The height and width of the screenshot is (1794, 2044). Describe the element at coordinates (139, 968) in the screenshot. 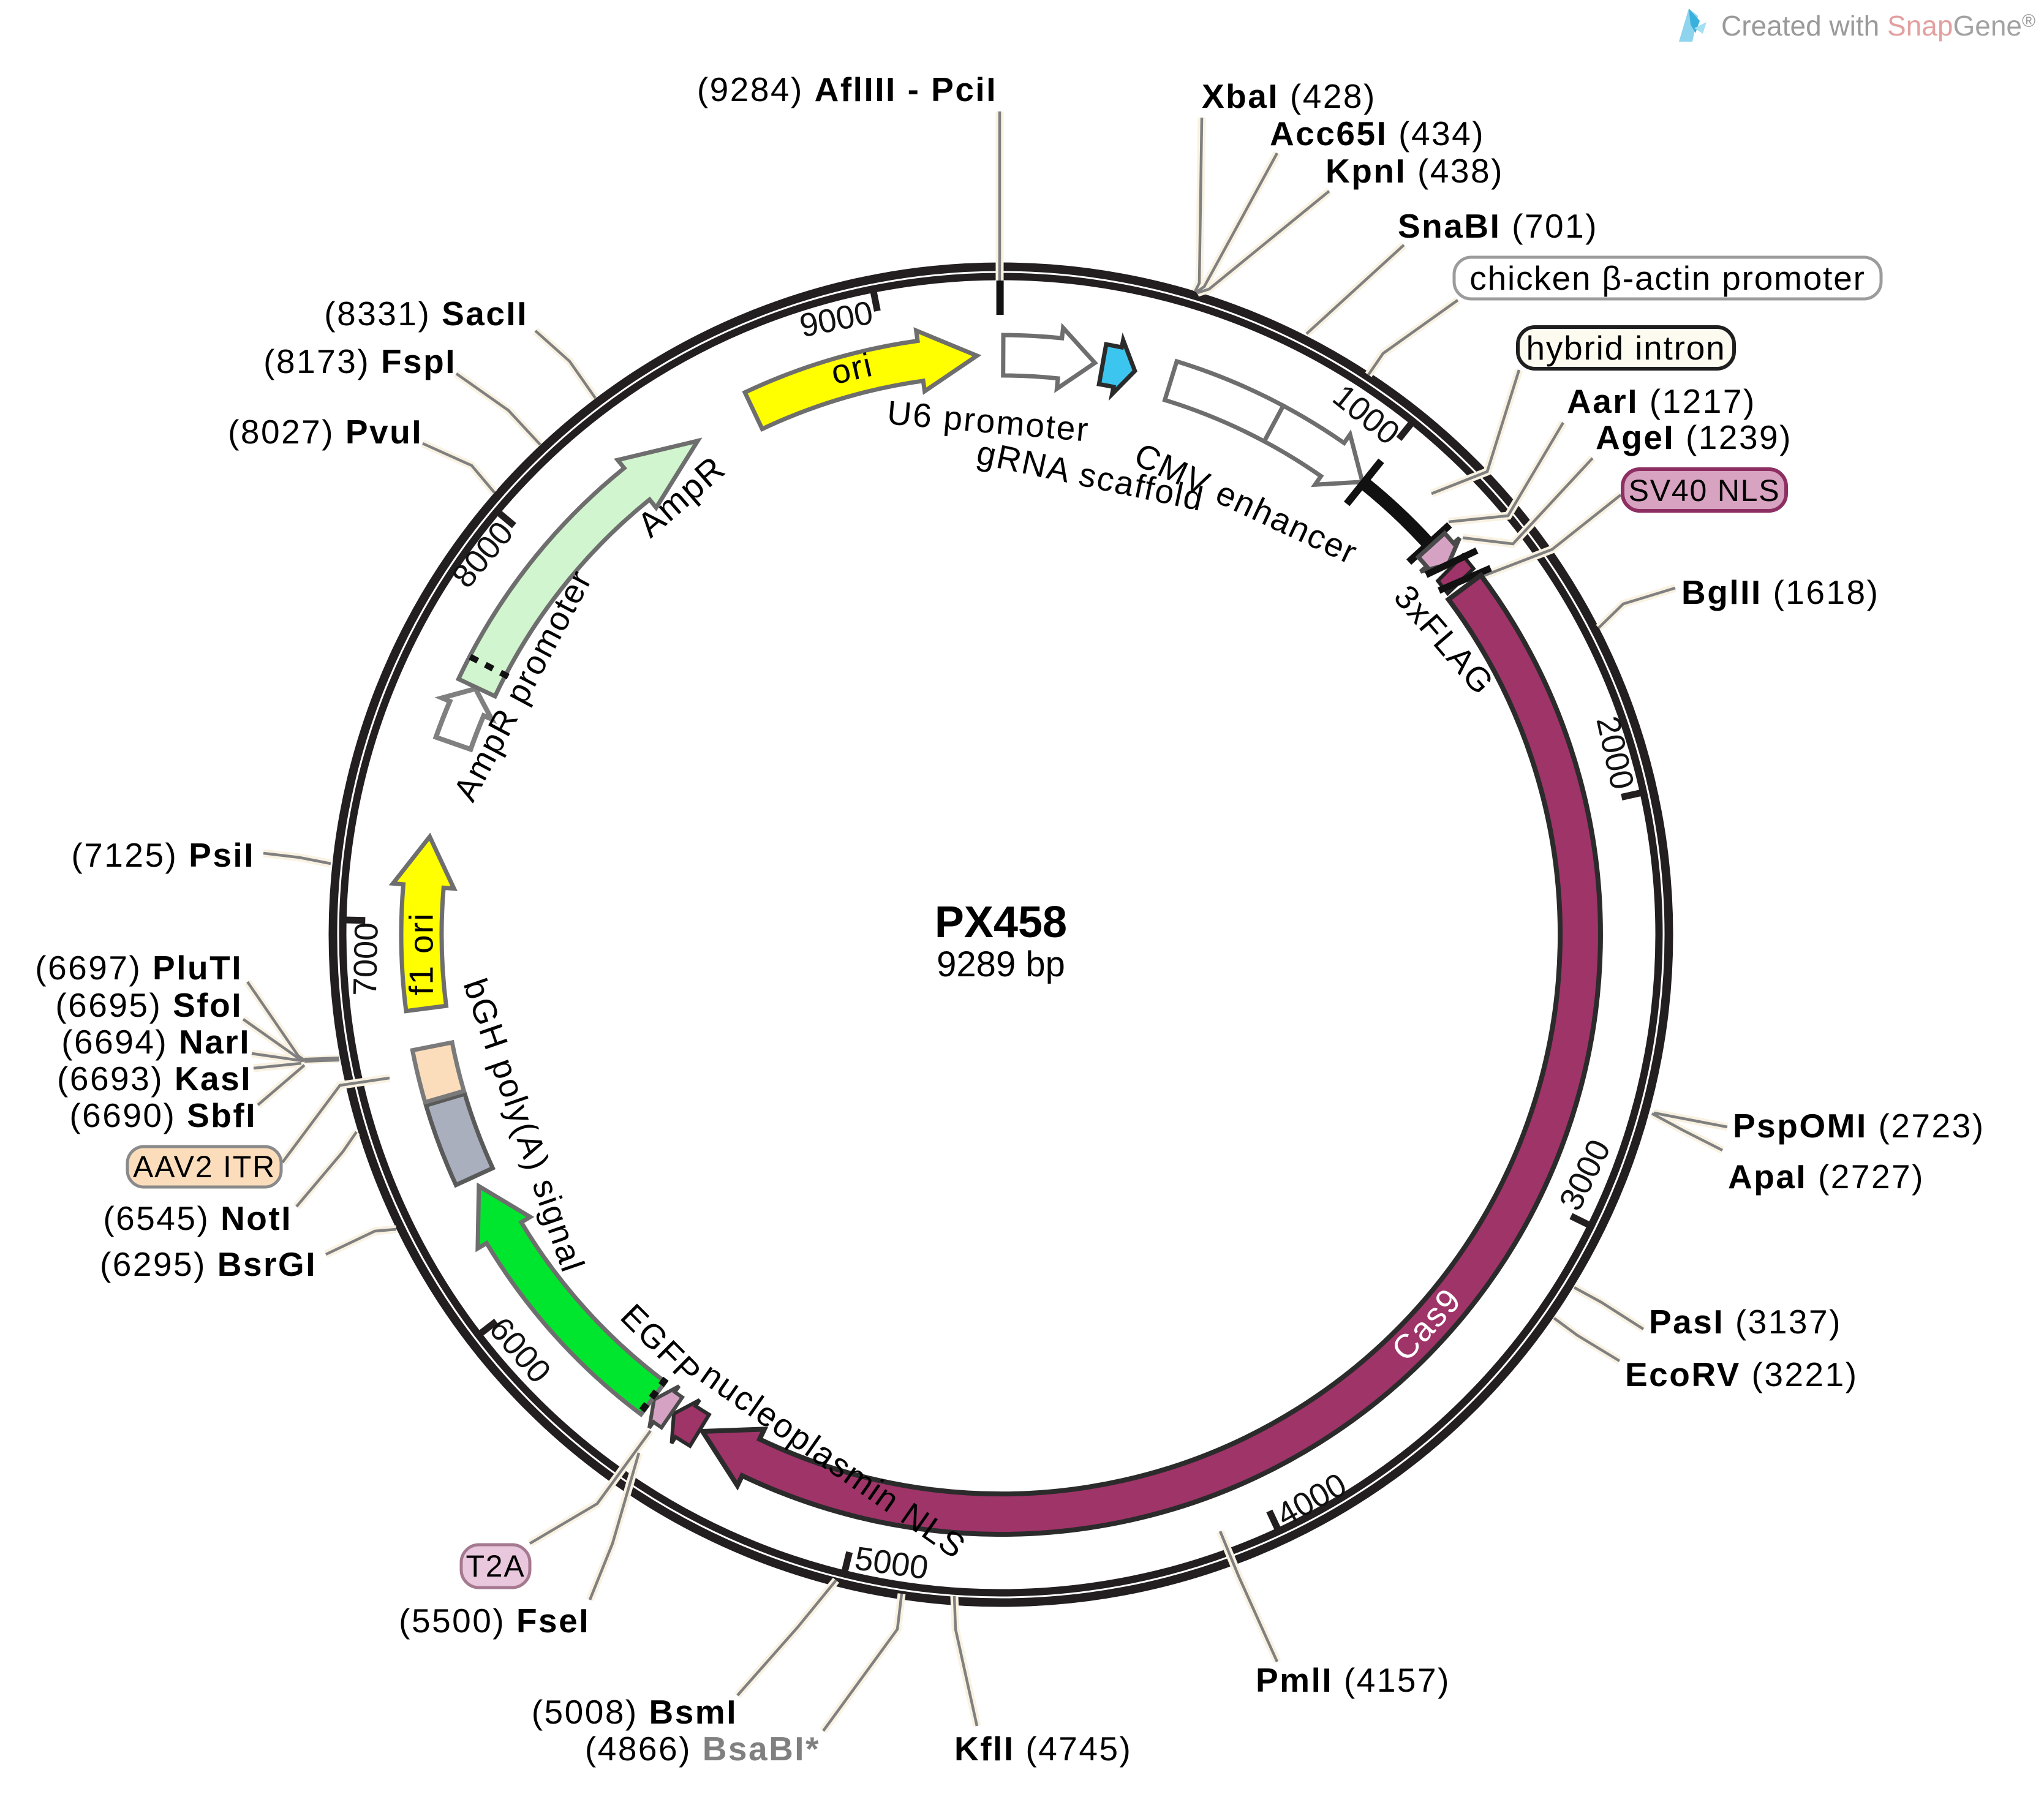

I see `svg-text: (6697) PluTI` at that location.